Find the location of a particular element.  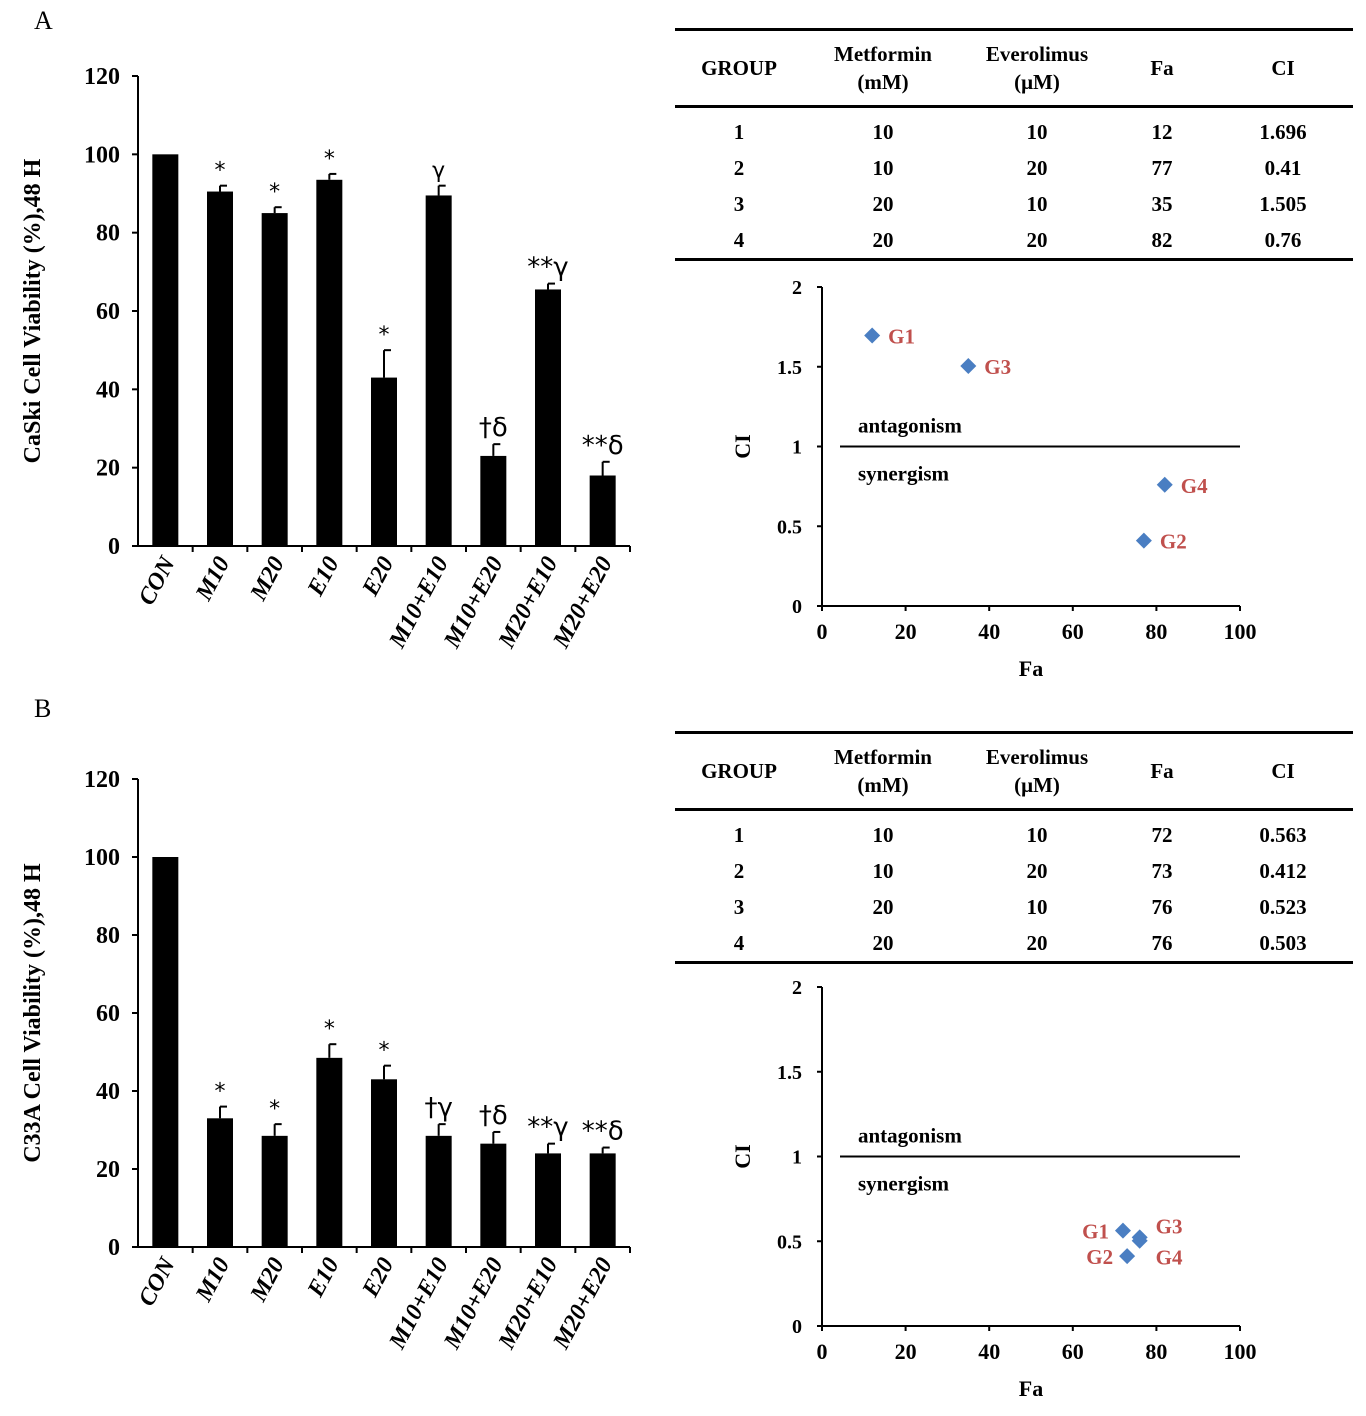

bar-M20 is located at coordinates (274, 380).